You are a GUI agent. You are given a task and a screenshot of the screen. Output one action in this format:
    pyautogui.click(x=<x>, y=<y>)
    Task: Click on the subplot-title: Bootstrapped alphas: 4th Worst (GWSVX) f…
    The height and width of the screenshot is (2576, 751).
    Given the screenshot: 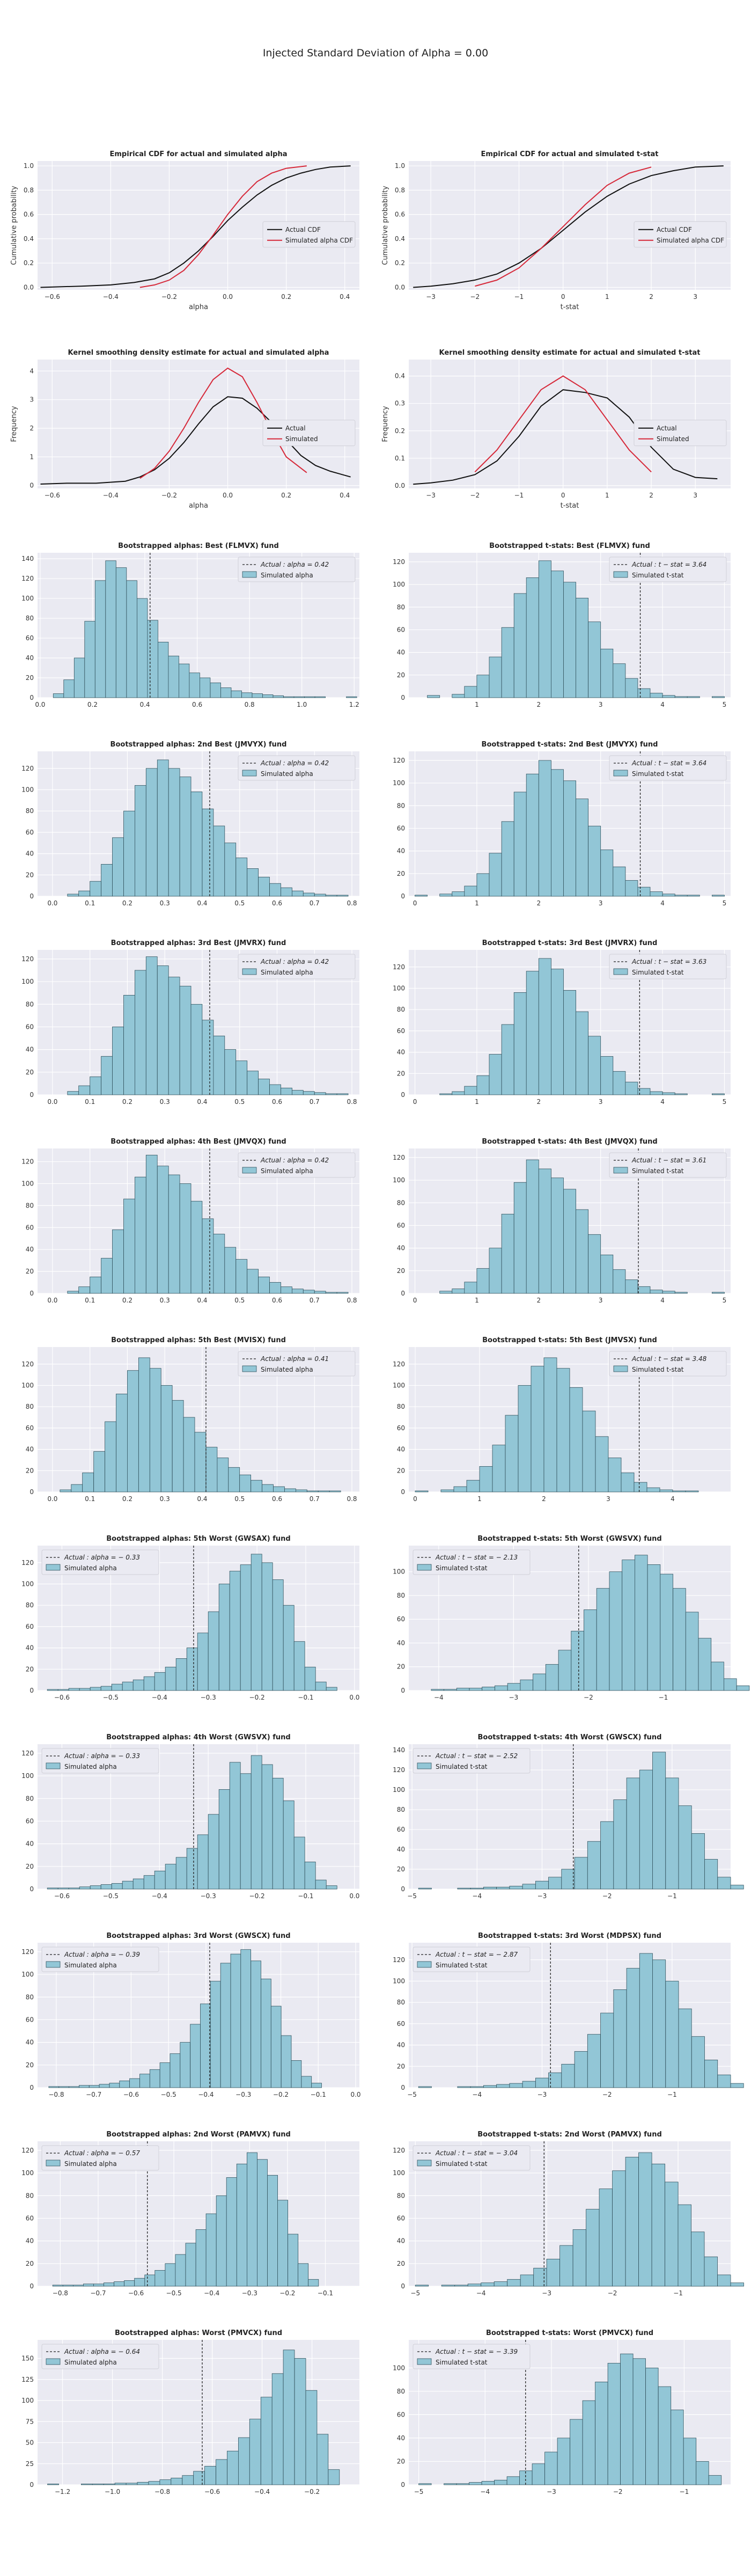 What is the action you would take?
    pyautogui.click(x=198, y=1737)
    